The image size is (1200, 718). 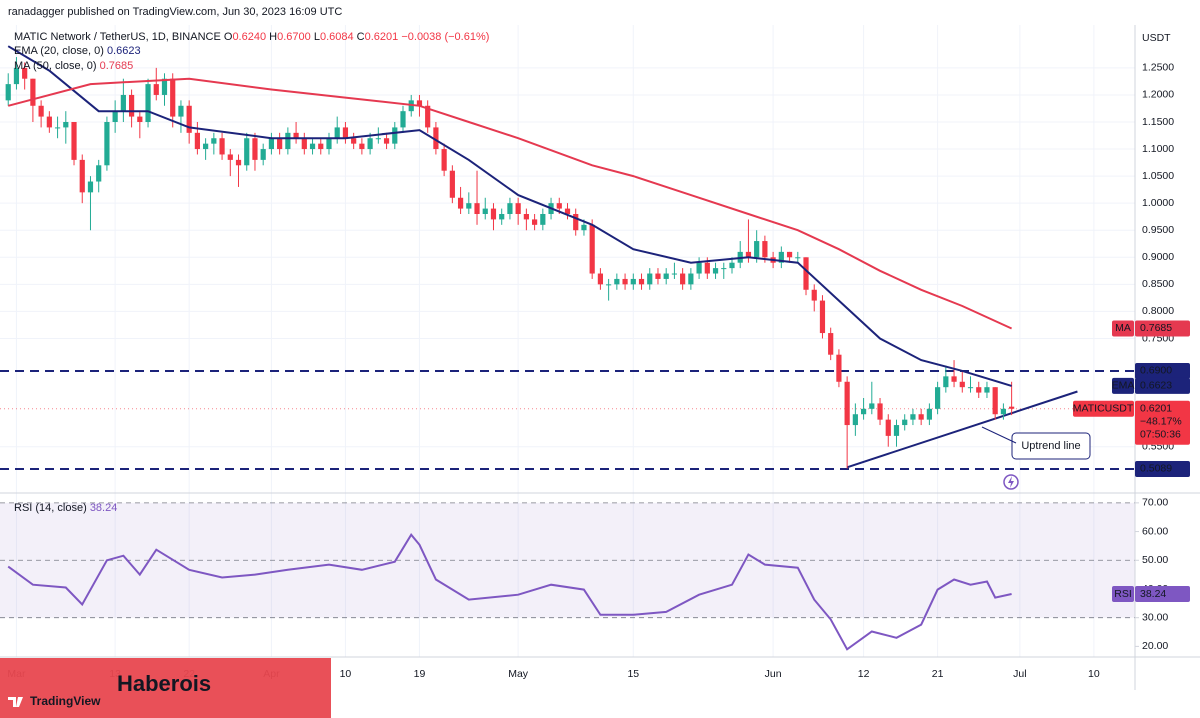 I want to click on series-value: 0.7685, so click(x=1156, y=328).